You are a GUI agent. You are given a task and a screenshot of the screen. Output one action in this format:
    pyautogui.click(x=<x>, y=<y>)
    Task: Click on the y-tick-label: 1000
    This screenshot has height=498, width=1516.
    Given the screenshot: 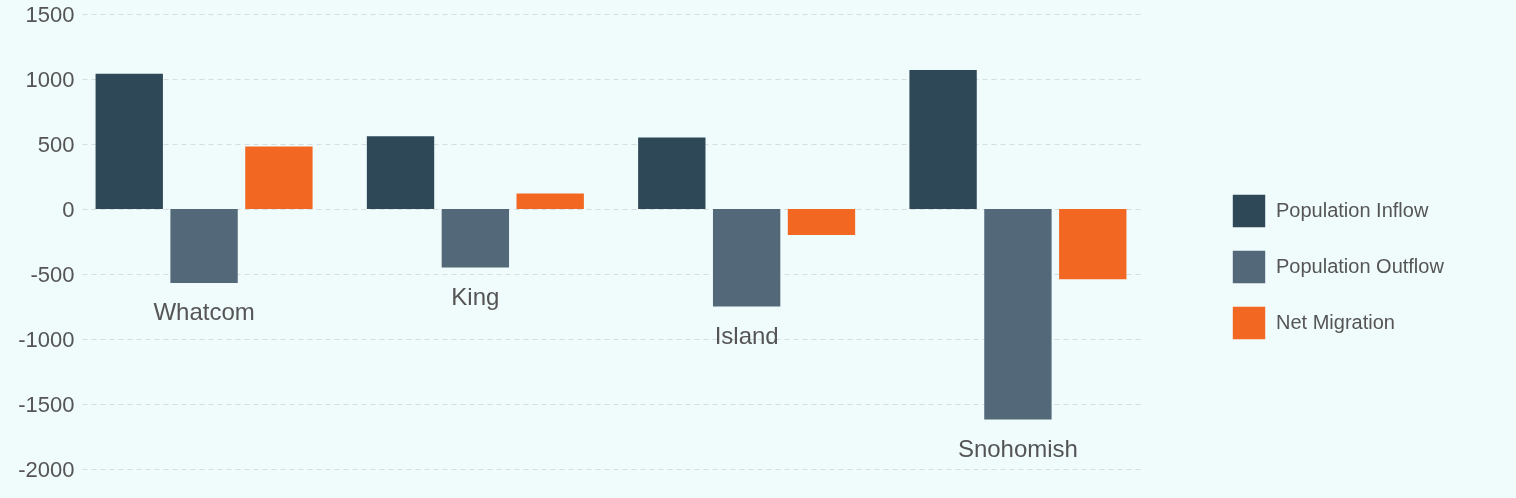 What is the action you would take?
    pyautogui.click(x=50, y=79)
    